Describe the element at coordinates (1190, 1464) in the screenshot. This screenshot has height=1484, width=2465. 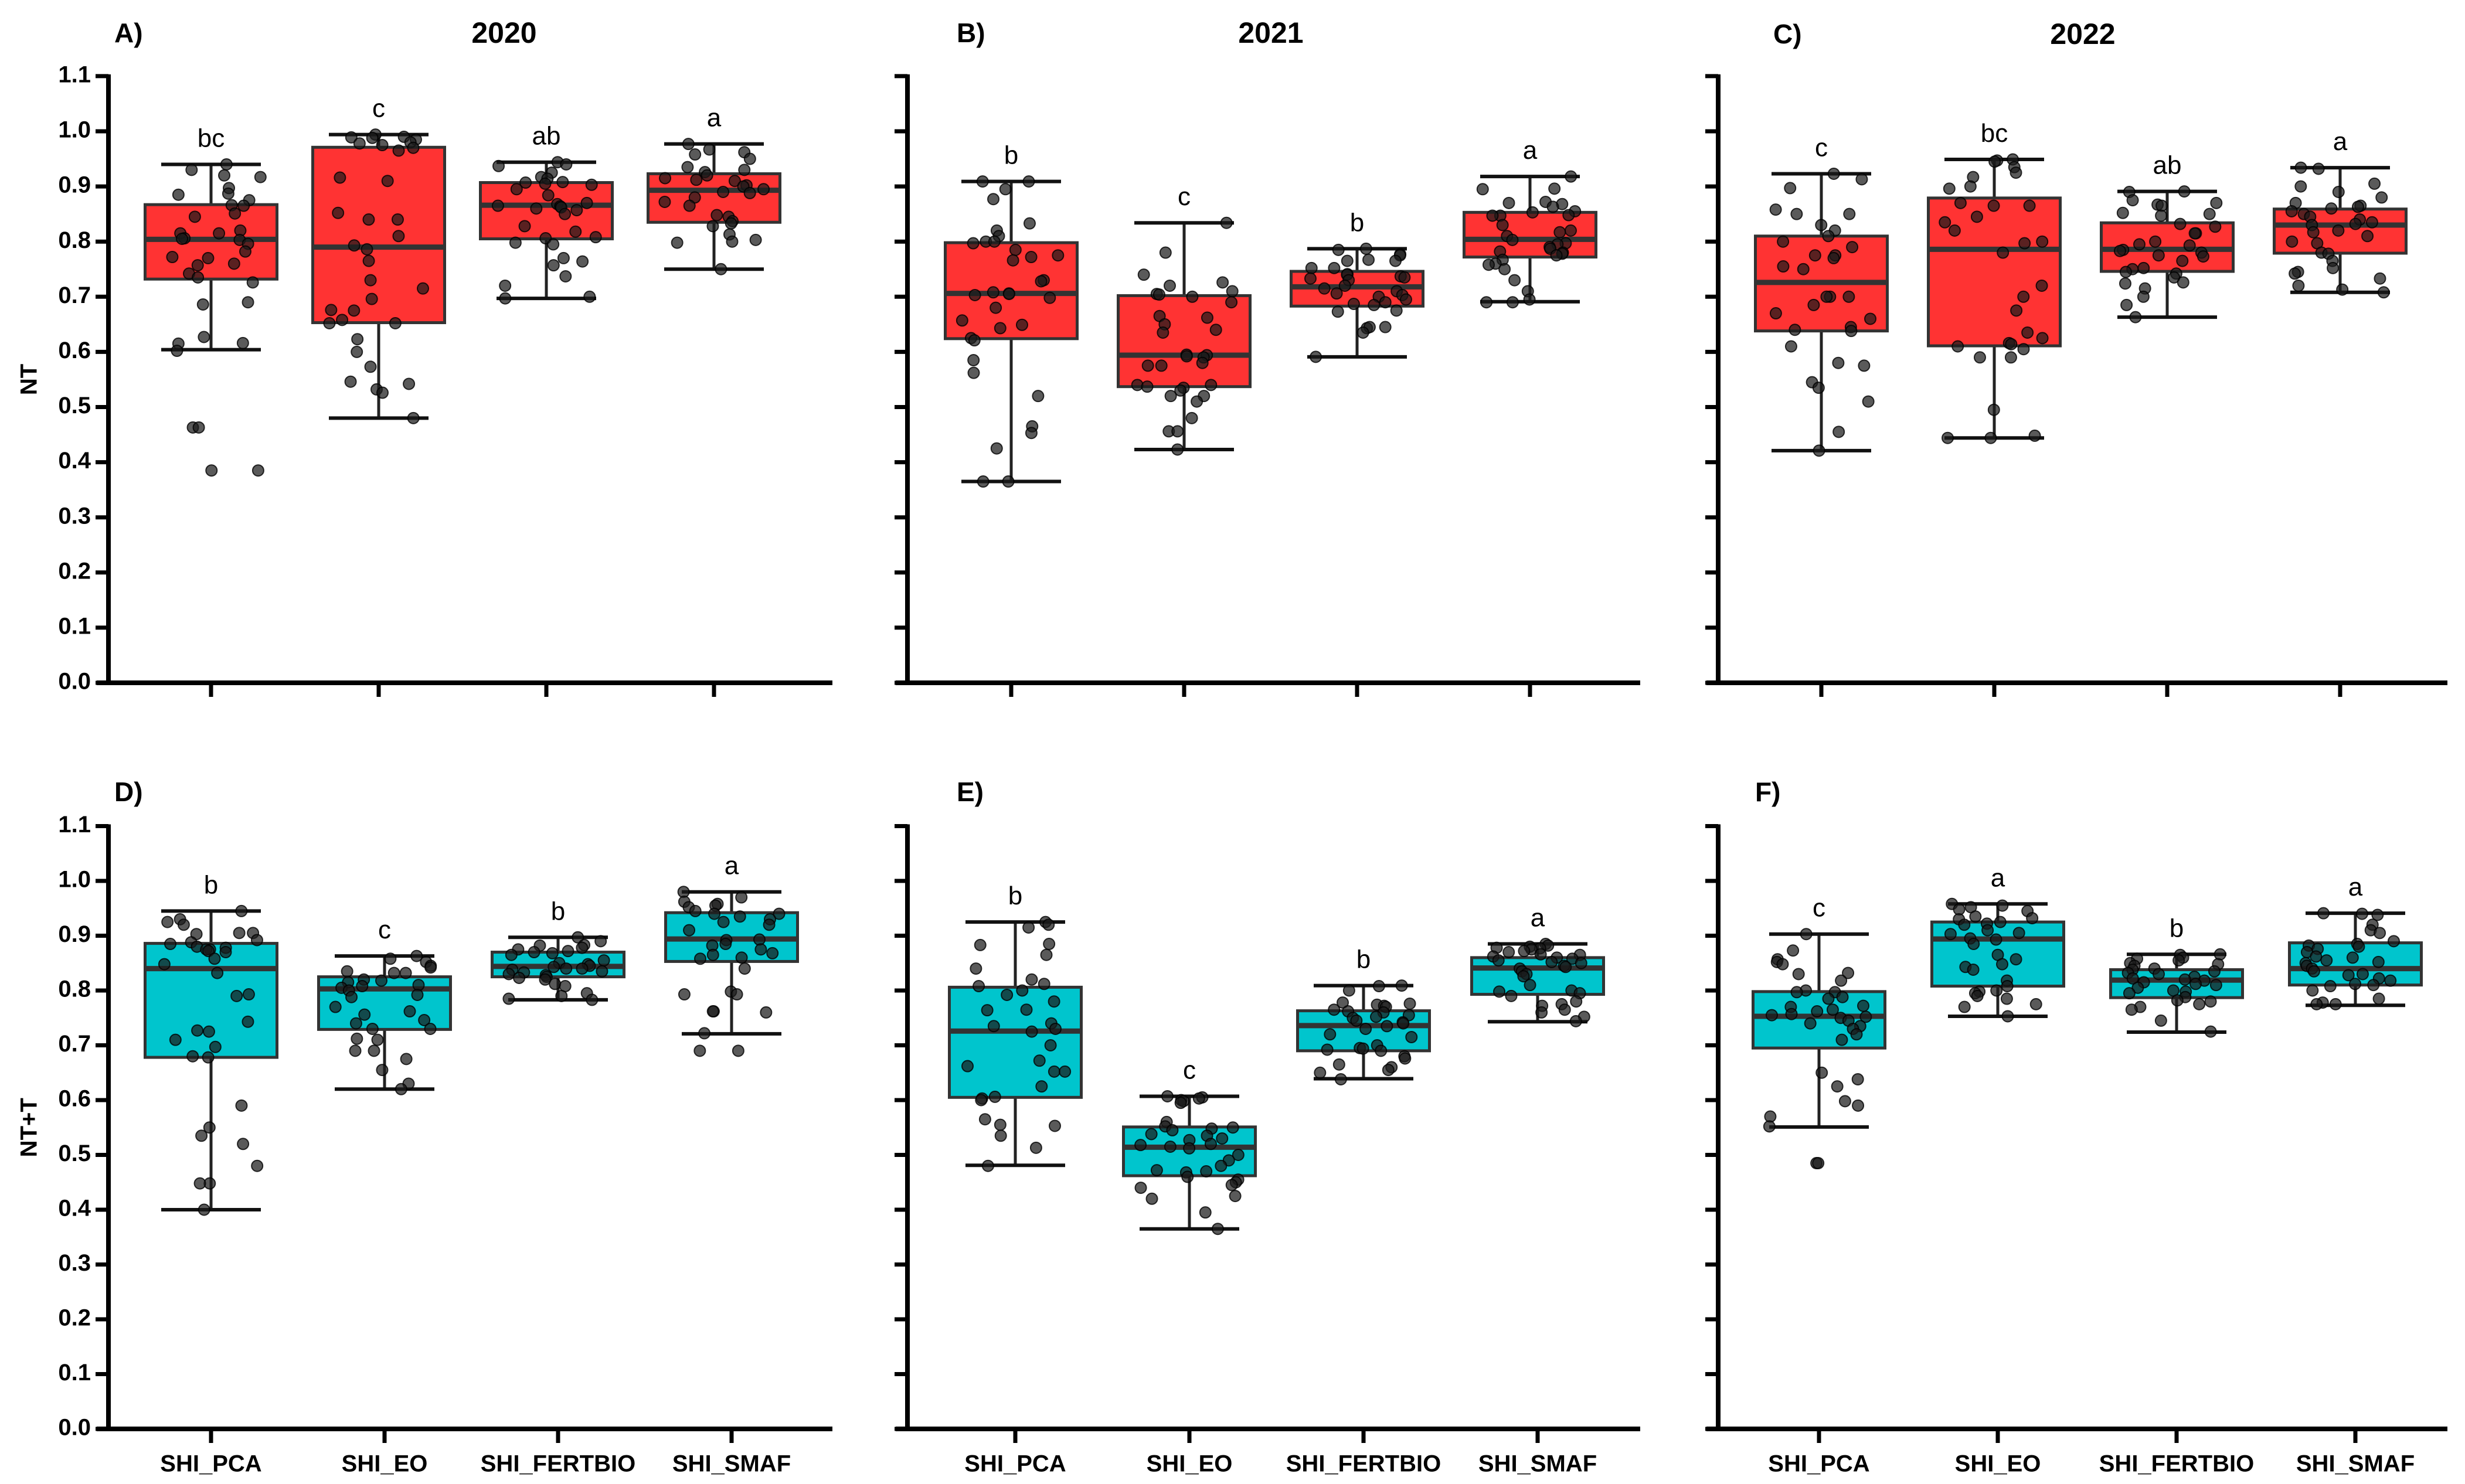
I see `x-tick-label: SHI_EO` at that location.